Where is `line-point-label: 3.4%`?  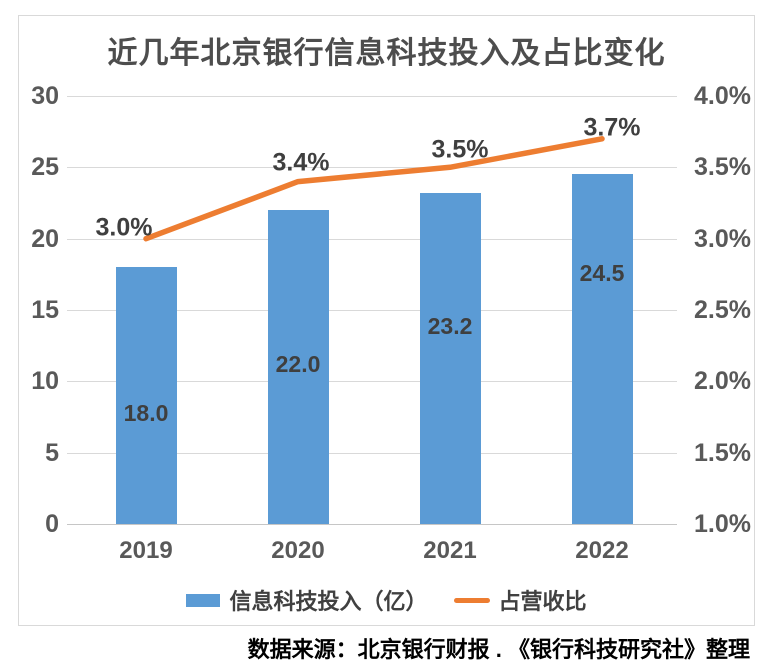
line-point-label: 3.4% is located at coordinates (301, 162).